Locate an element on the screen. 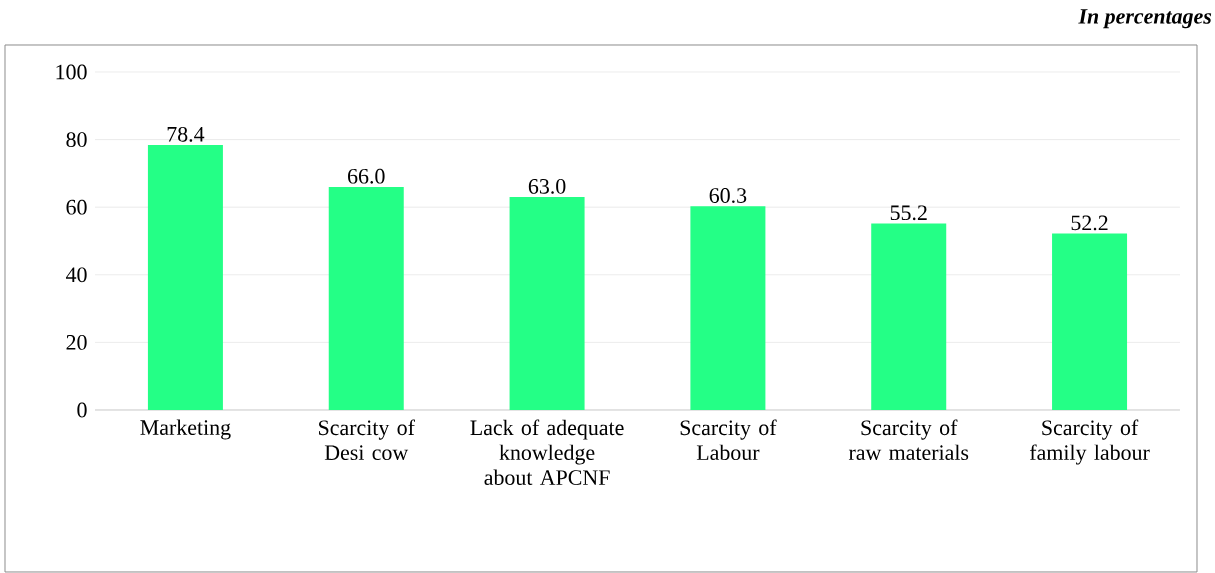  x-tick-label: Marketing is located at coordinates (185, 429).